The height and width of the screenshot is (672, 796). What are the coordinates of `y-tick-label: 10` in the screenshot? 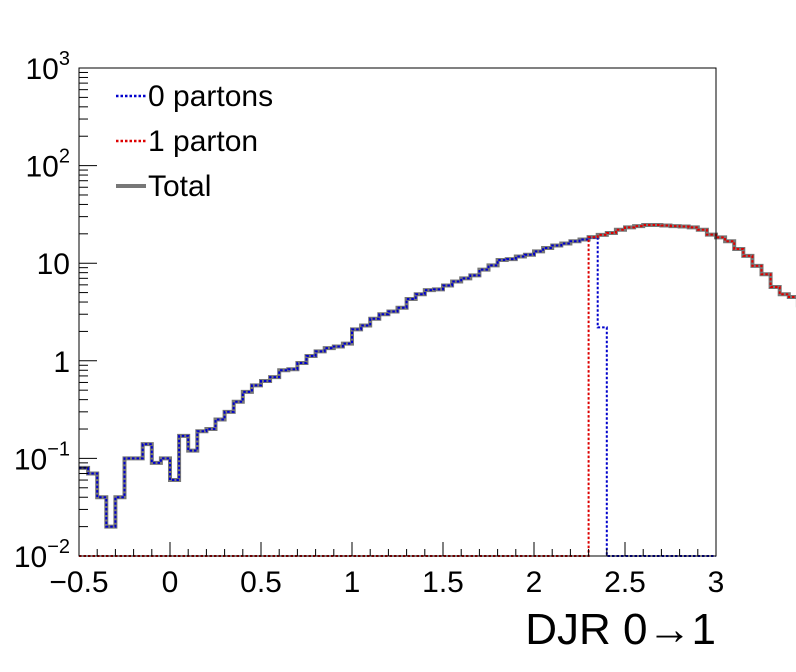 It's located at (53, 264).